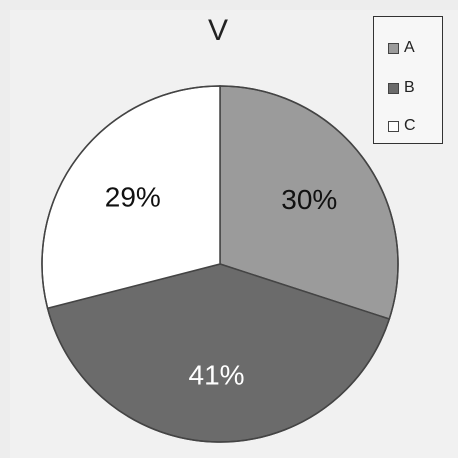 The image size is (458, 458). I want to click on legend-item-b: B, so click(401, 88).